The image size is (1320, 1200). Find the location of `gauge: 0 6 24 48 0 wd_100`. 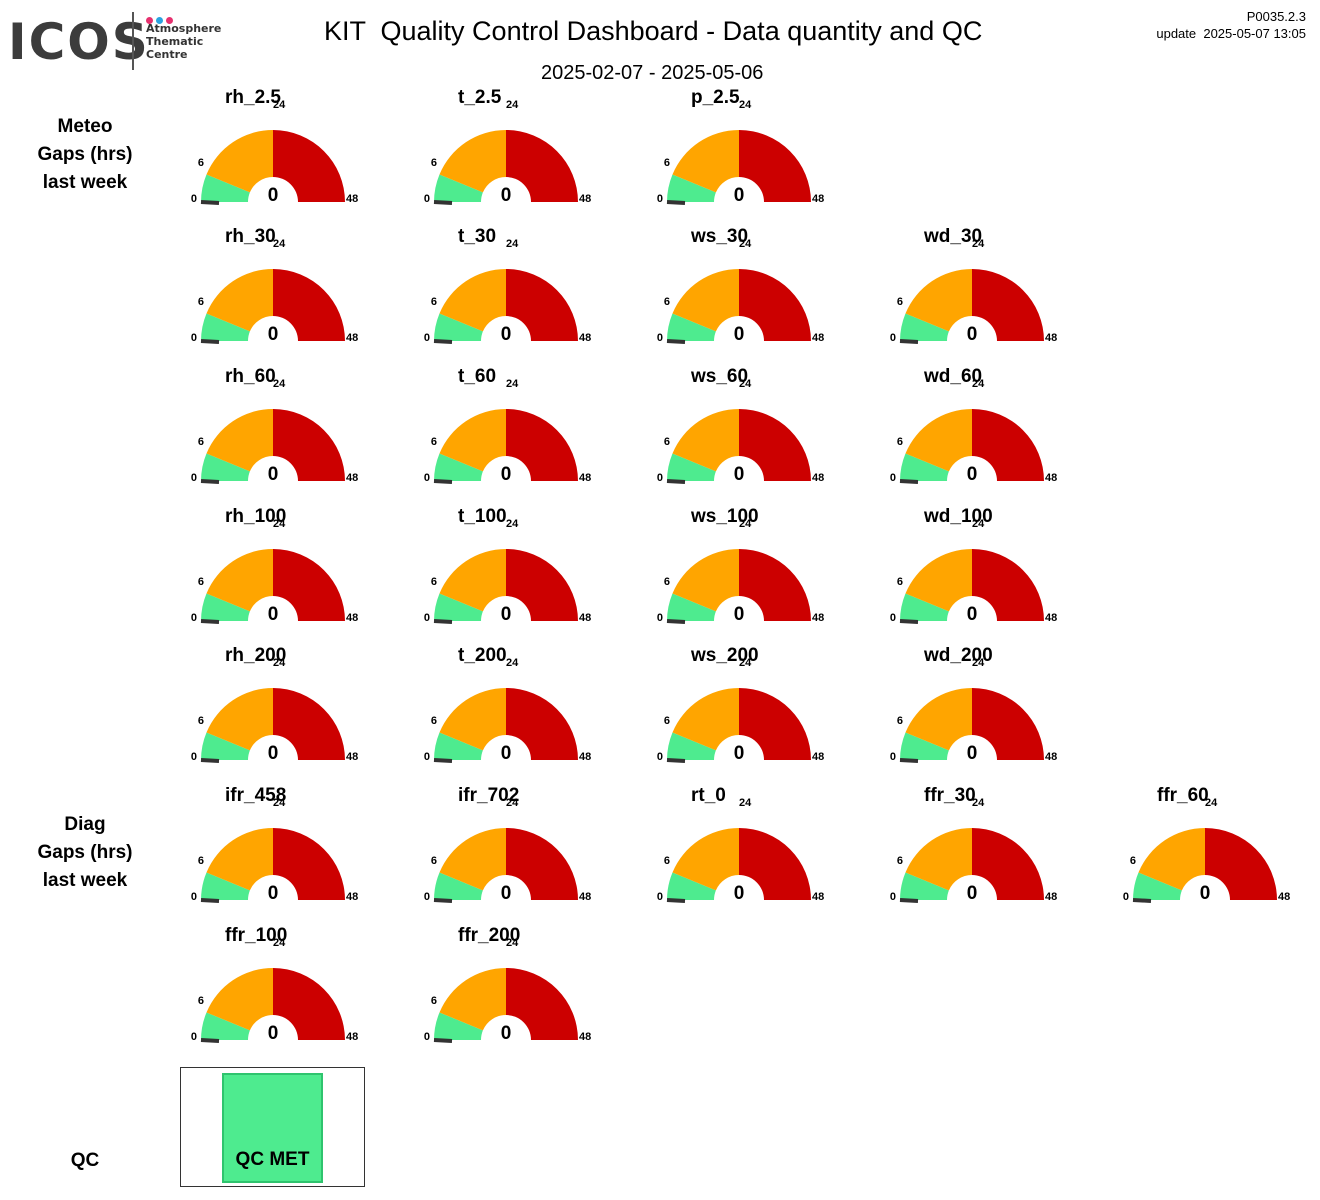

gauge: 0 6 24 48 0 wd_100 is located at coordinates (973, 565).